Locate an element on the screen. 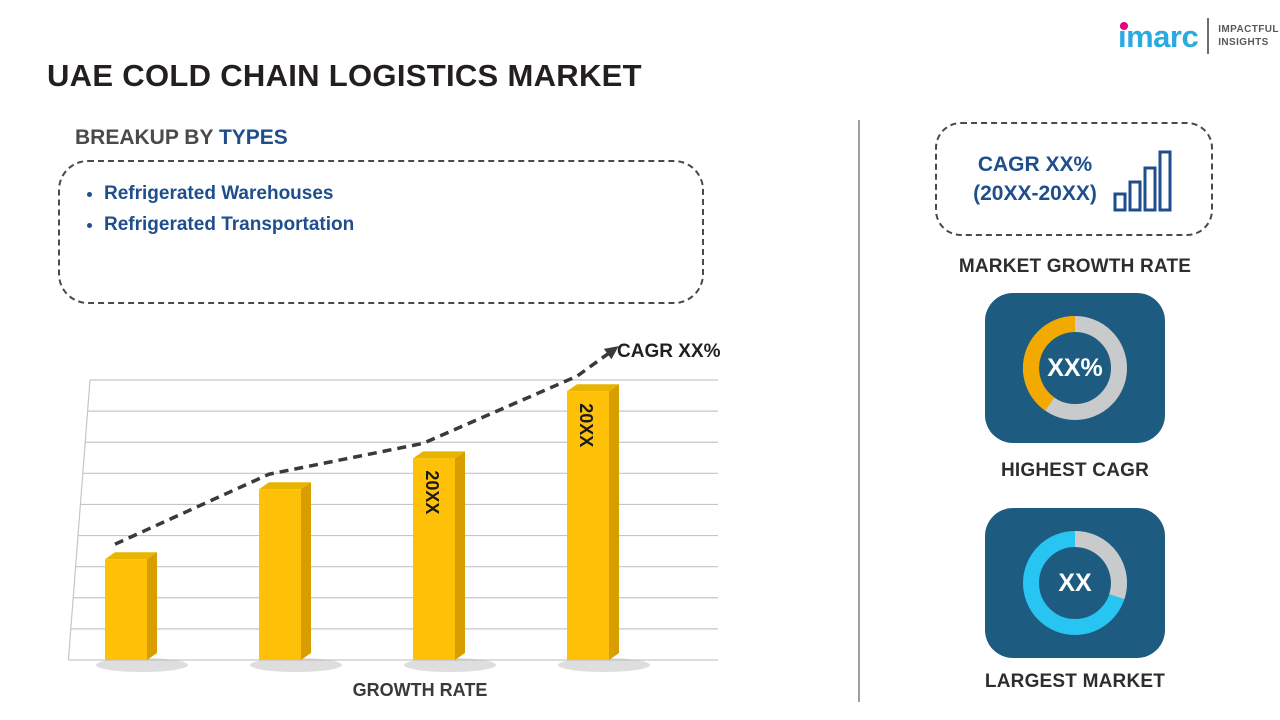 The image size is (1280, 720). highest-cagr-donut-chart is located at coordinates (1075, 368).